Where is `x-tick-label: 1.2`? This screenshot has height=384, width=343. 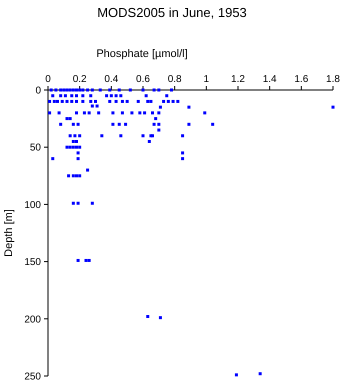
x-tick-label: 1.2 is located at coordinates (238, 79).